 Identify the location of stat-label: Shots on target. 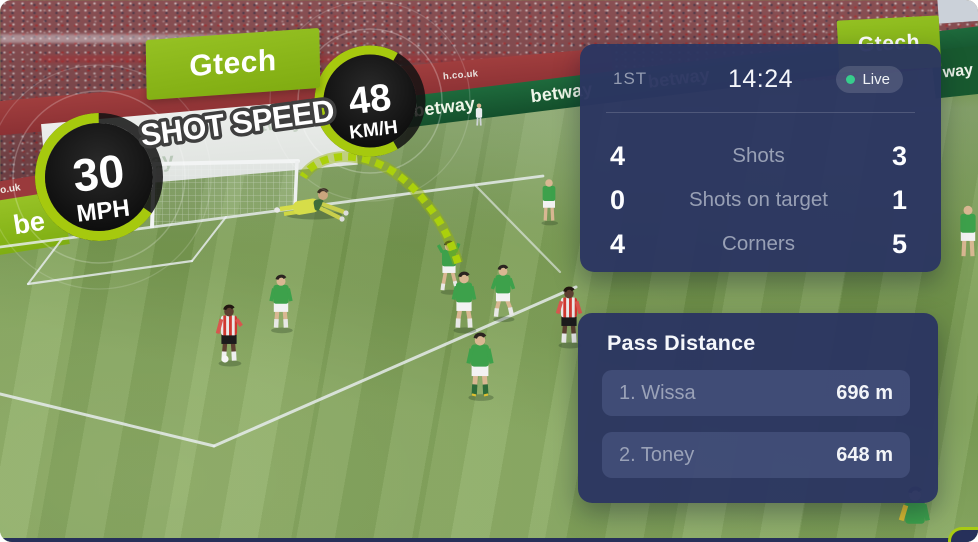
(758, 199).